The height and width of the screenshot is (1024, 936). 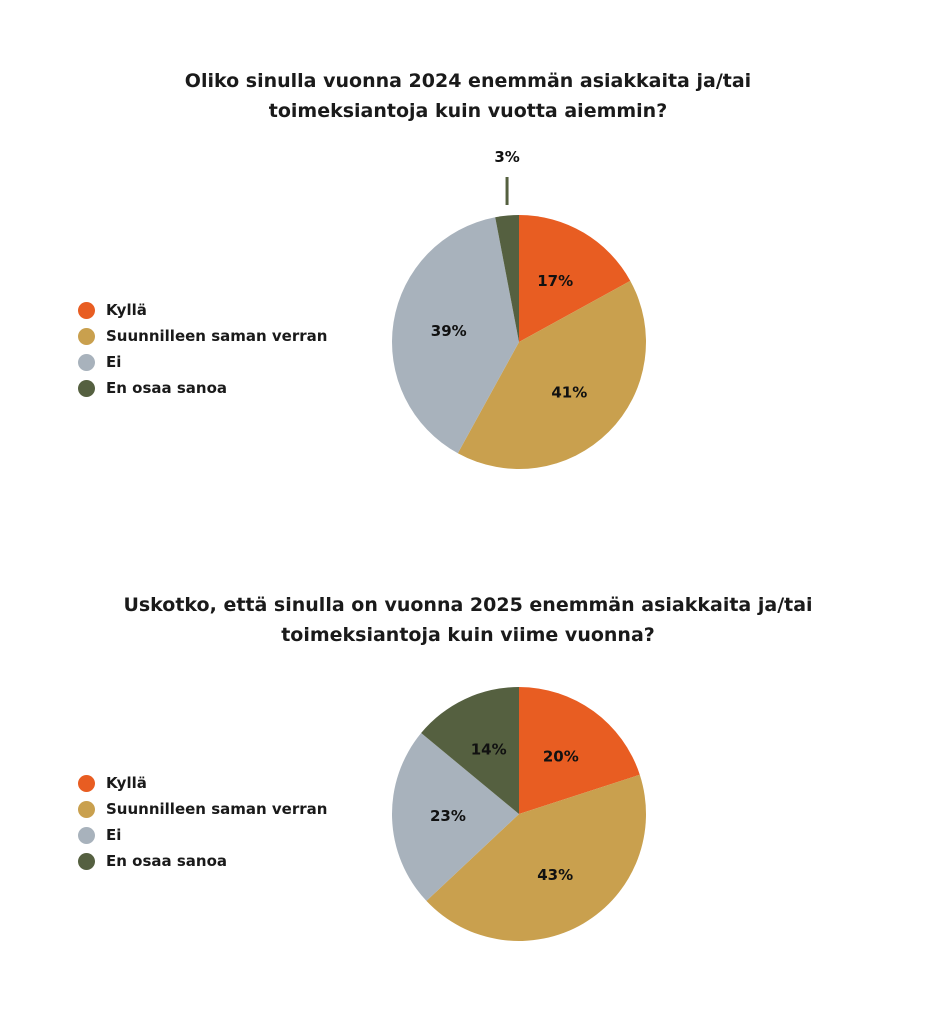 What do you see at coordinates (468, 111) in the screenshot?
I see `chart-title-line-2: toimeksiantoja kuin vuotta aiemmin?` at bounding box center [468, 111].